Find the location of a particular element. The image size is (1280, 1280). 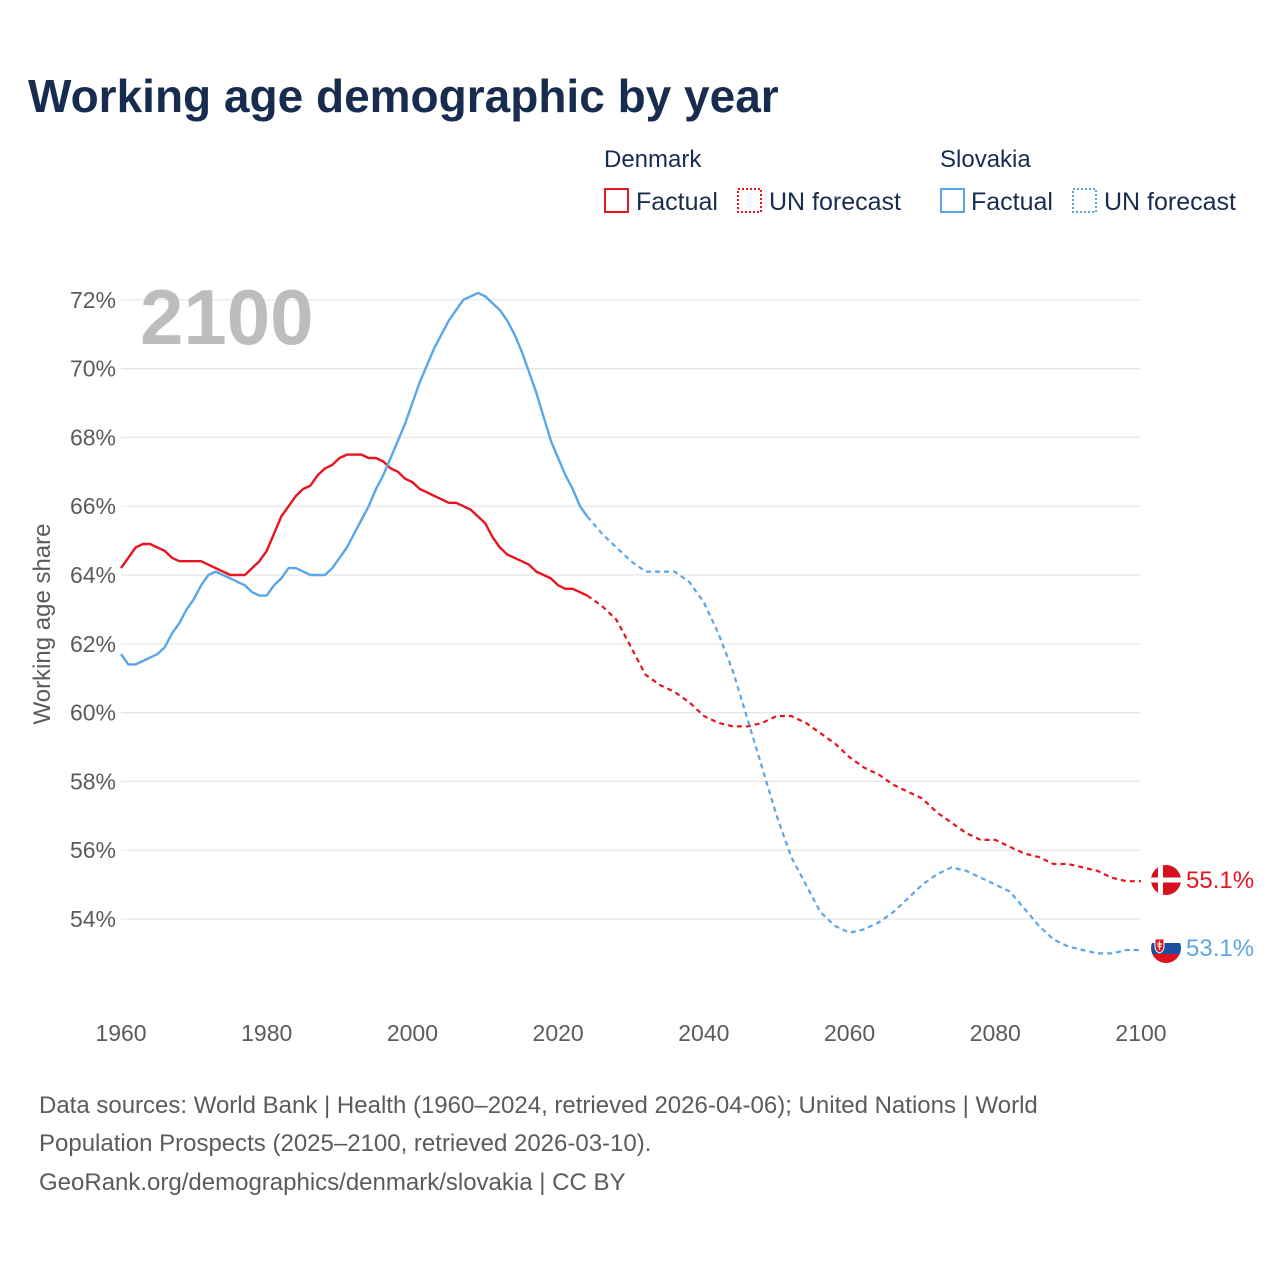

year-watermark: 2100 is located at coordinates (227, 317).